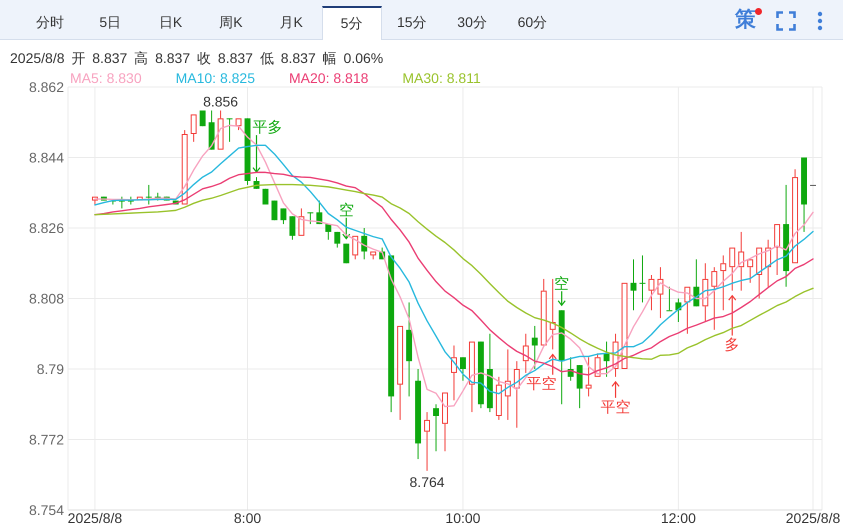  Describe the element at coordinates (441, 78) in the screenshot. I see `text: MA30: 8.811` at that location.